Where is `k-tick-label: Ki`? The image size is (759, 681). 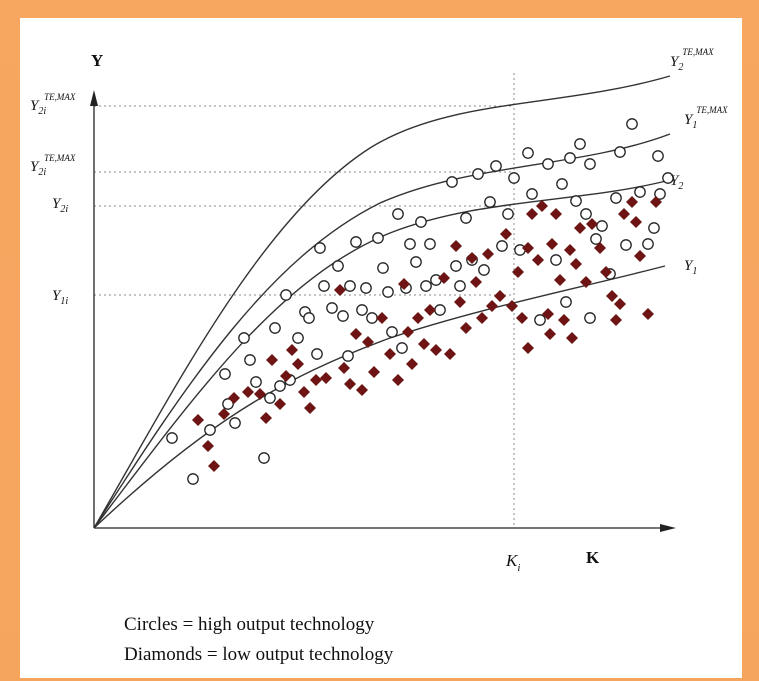 k-tick-label: Ki is located at coordinates (512, 562).